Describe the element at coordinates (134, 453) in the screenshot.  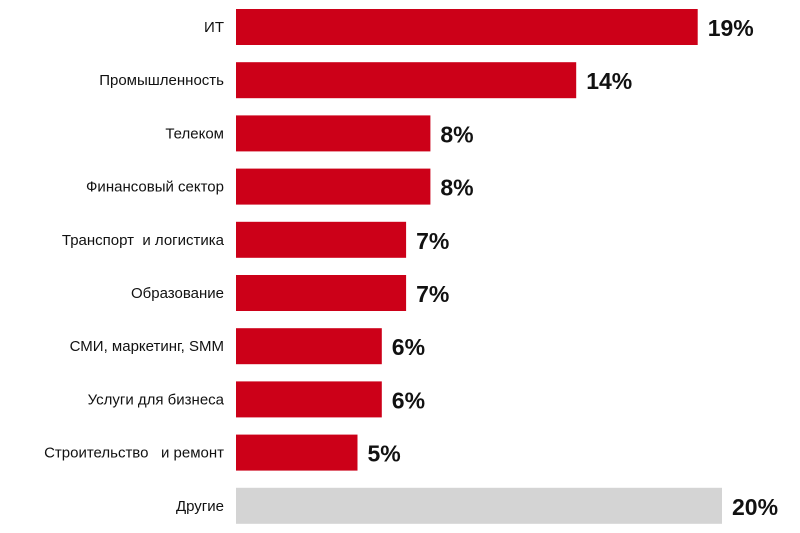
I see `category-label-8: Строительство и ремонт` at that location.